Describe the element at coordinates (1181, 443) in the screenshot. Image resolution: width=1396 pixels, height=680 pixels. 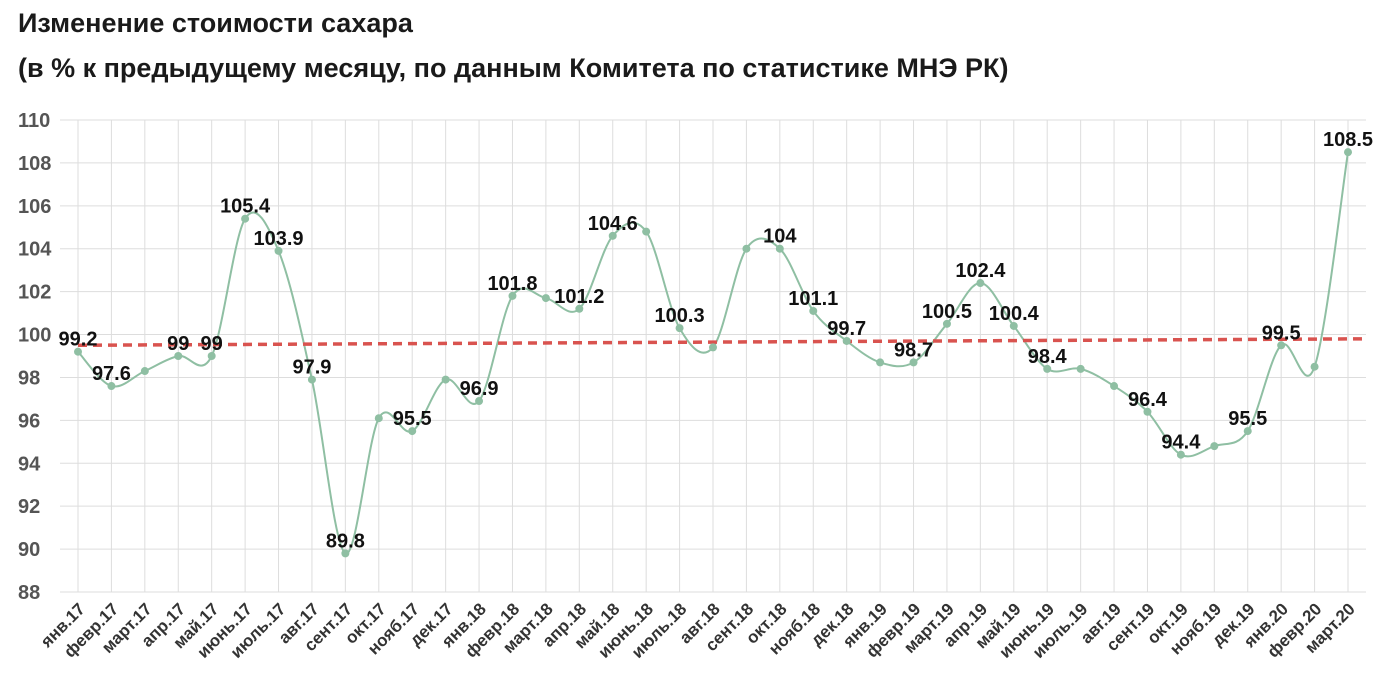
I see `data-label: 94.4` at that location.